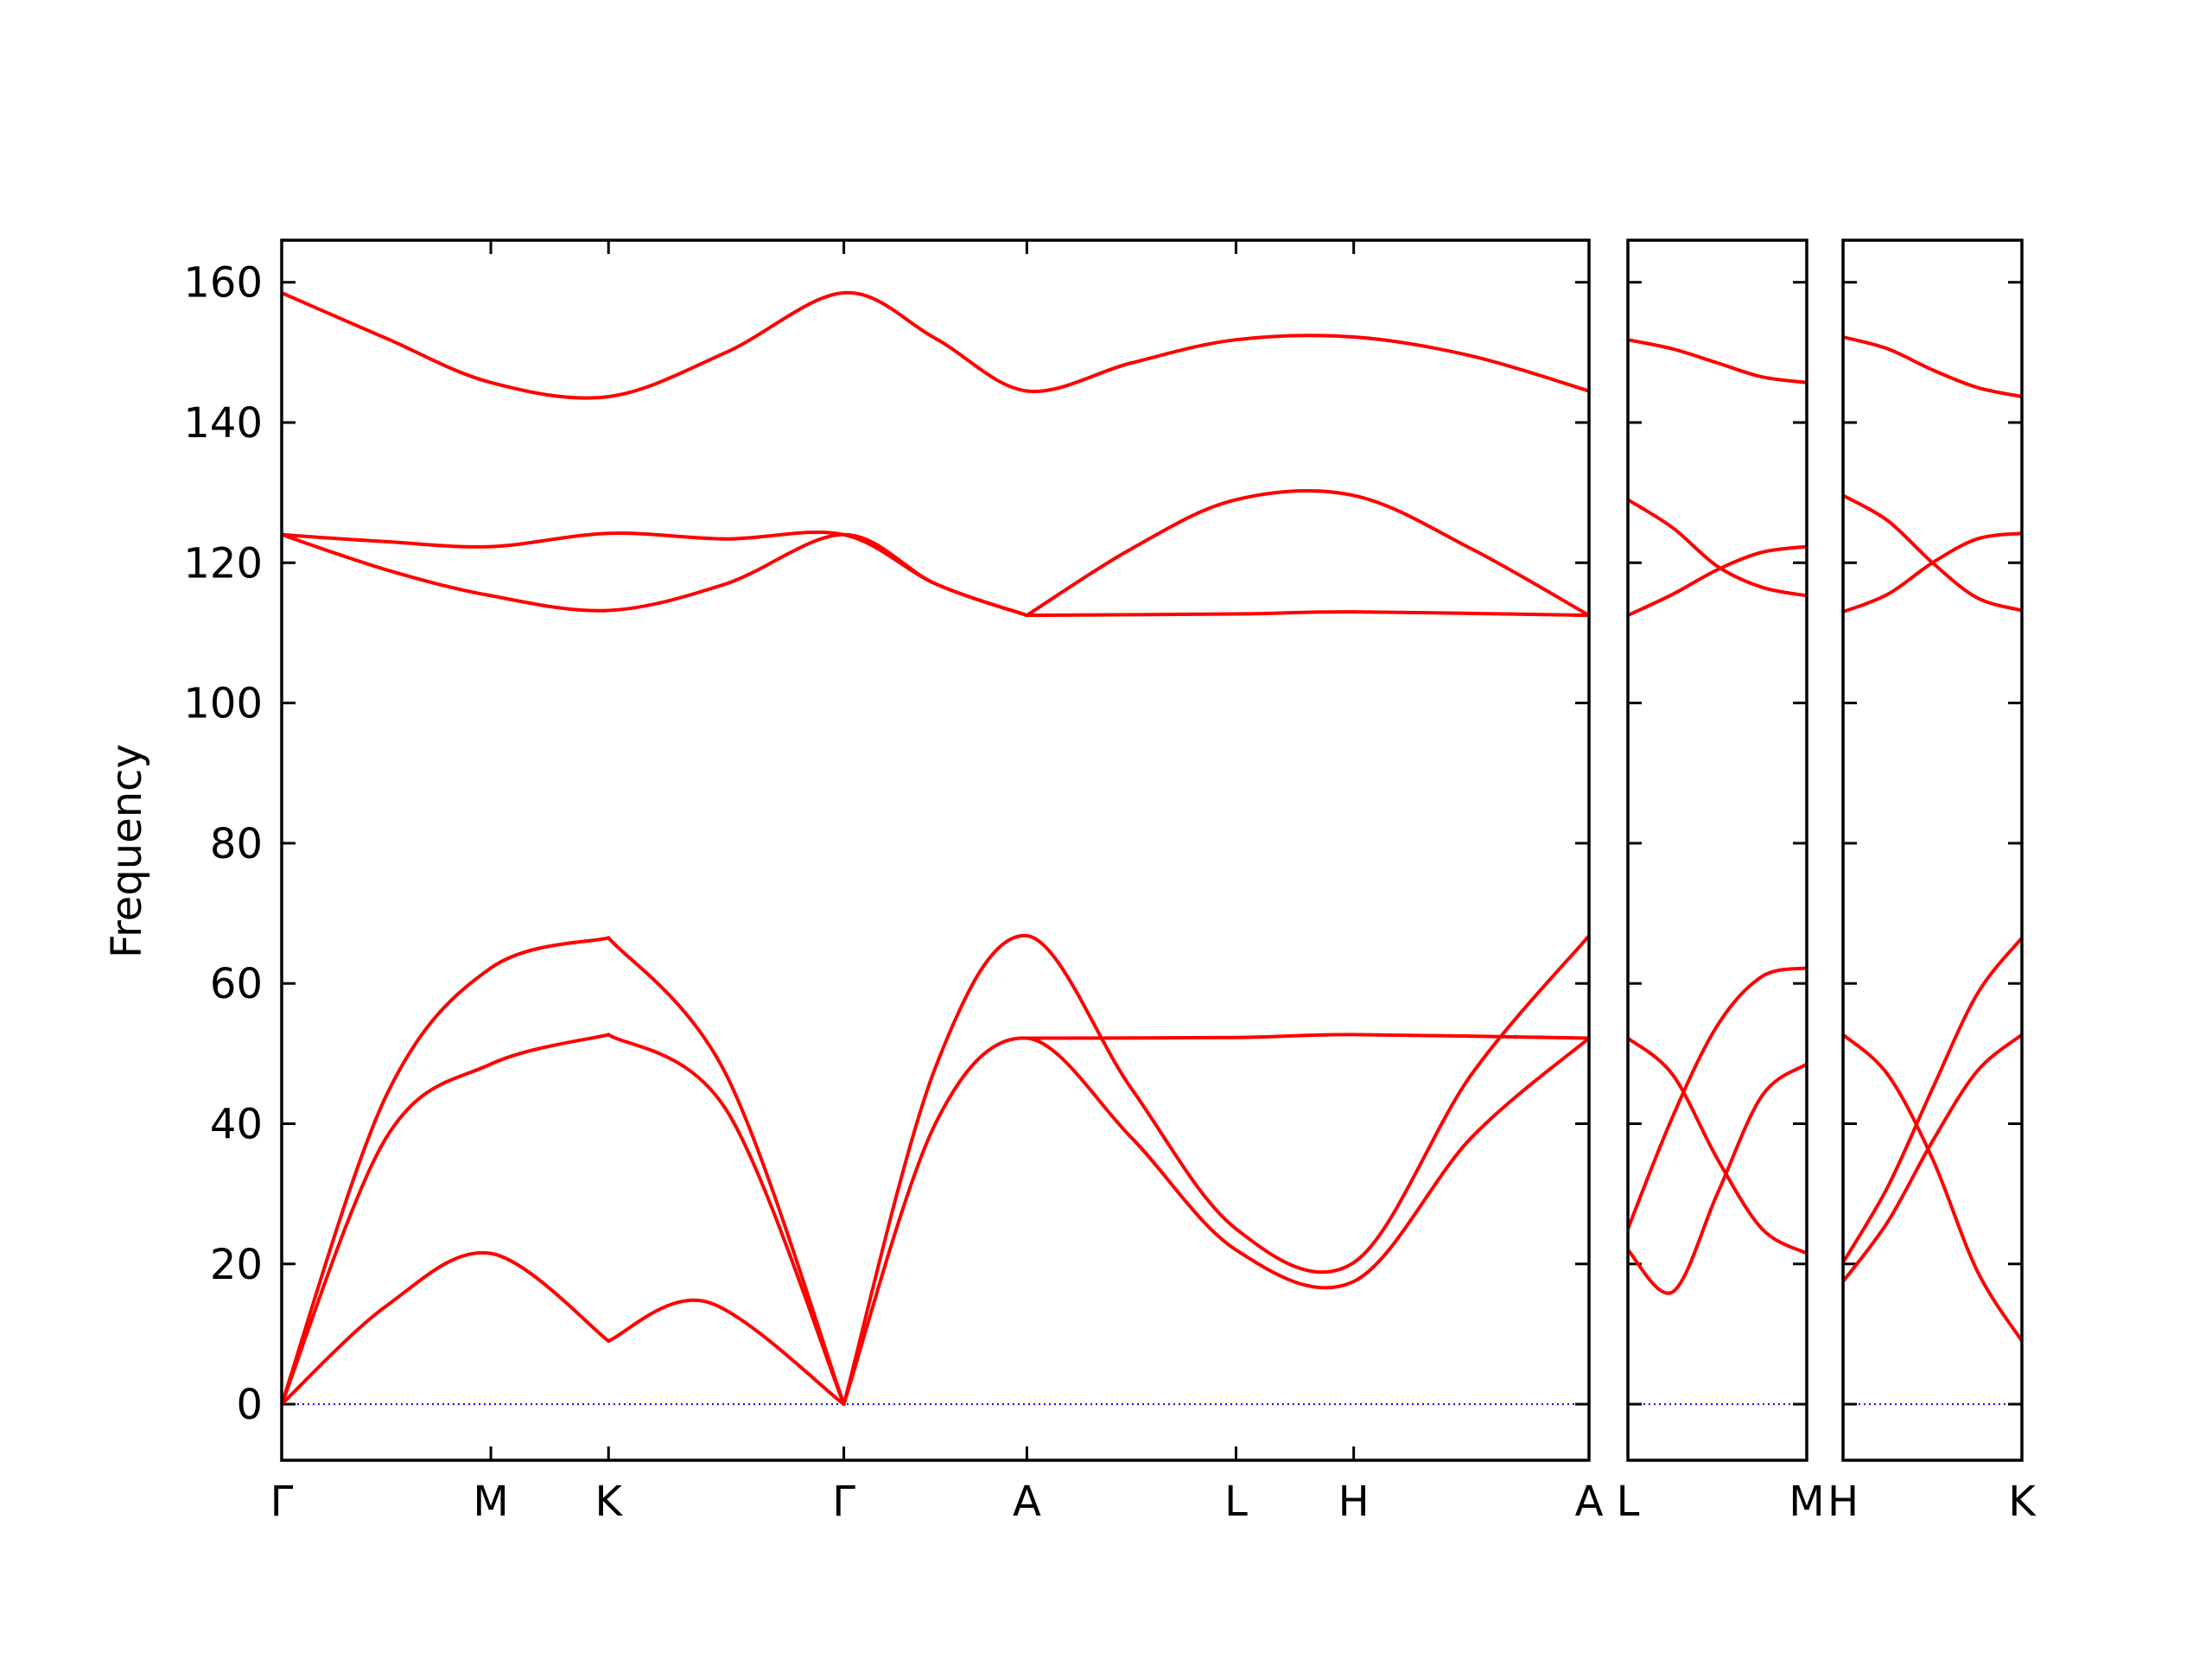 The width and height of the screenshot is (2212, 1659). Describe the element at coordinates (127, 851) in the screenshot. I see `y-axis-label: Frequency` at that location.